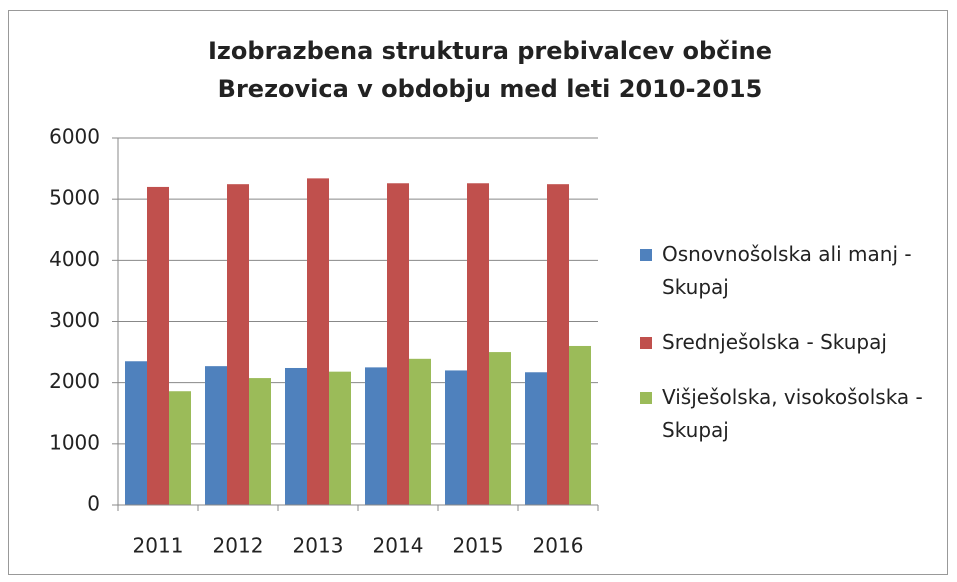 Image resolution: width=957 pixels, height=582 pixels. Describe the element at coordinates (74, 381) in the screenshot. I see `y-tick-label: 2000` at that location.